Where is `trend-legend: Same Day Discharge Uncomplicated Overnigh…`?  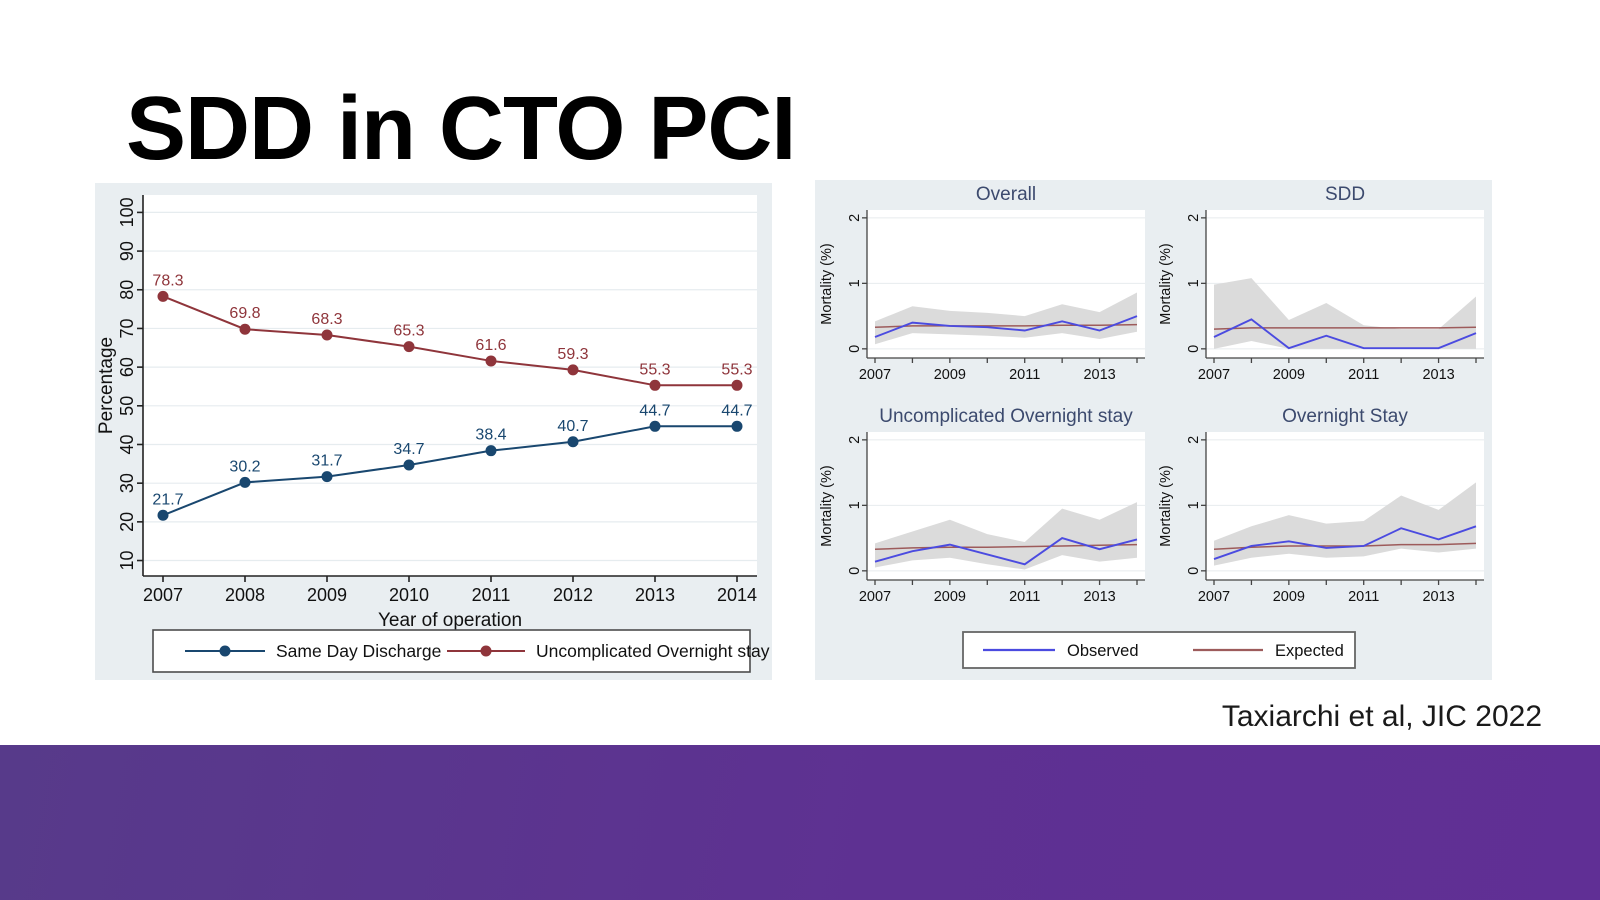 trend-legend: Same Day Discharge Uncomplicated Overnigh… is located at coordinates (461, 651).